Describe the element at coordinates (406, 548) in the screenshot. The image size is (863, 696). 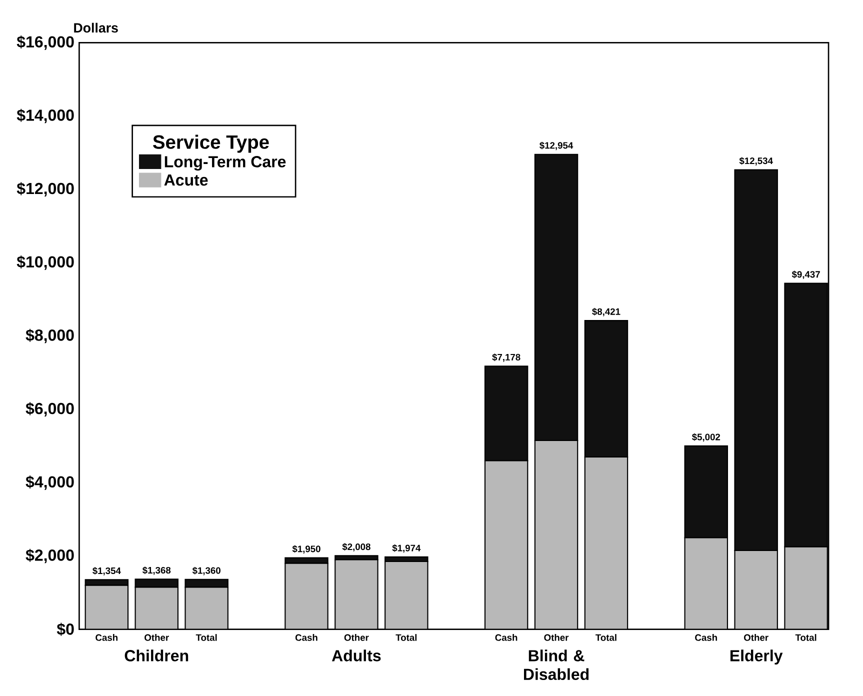
I see `total-label: $1,974` at that location.